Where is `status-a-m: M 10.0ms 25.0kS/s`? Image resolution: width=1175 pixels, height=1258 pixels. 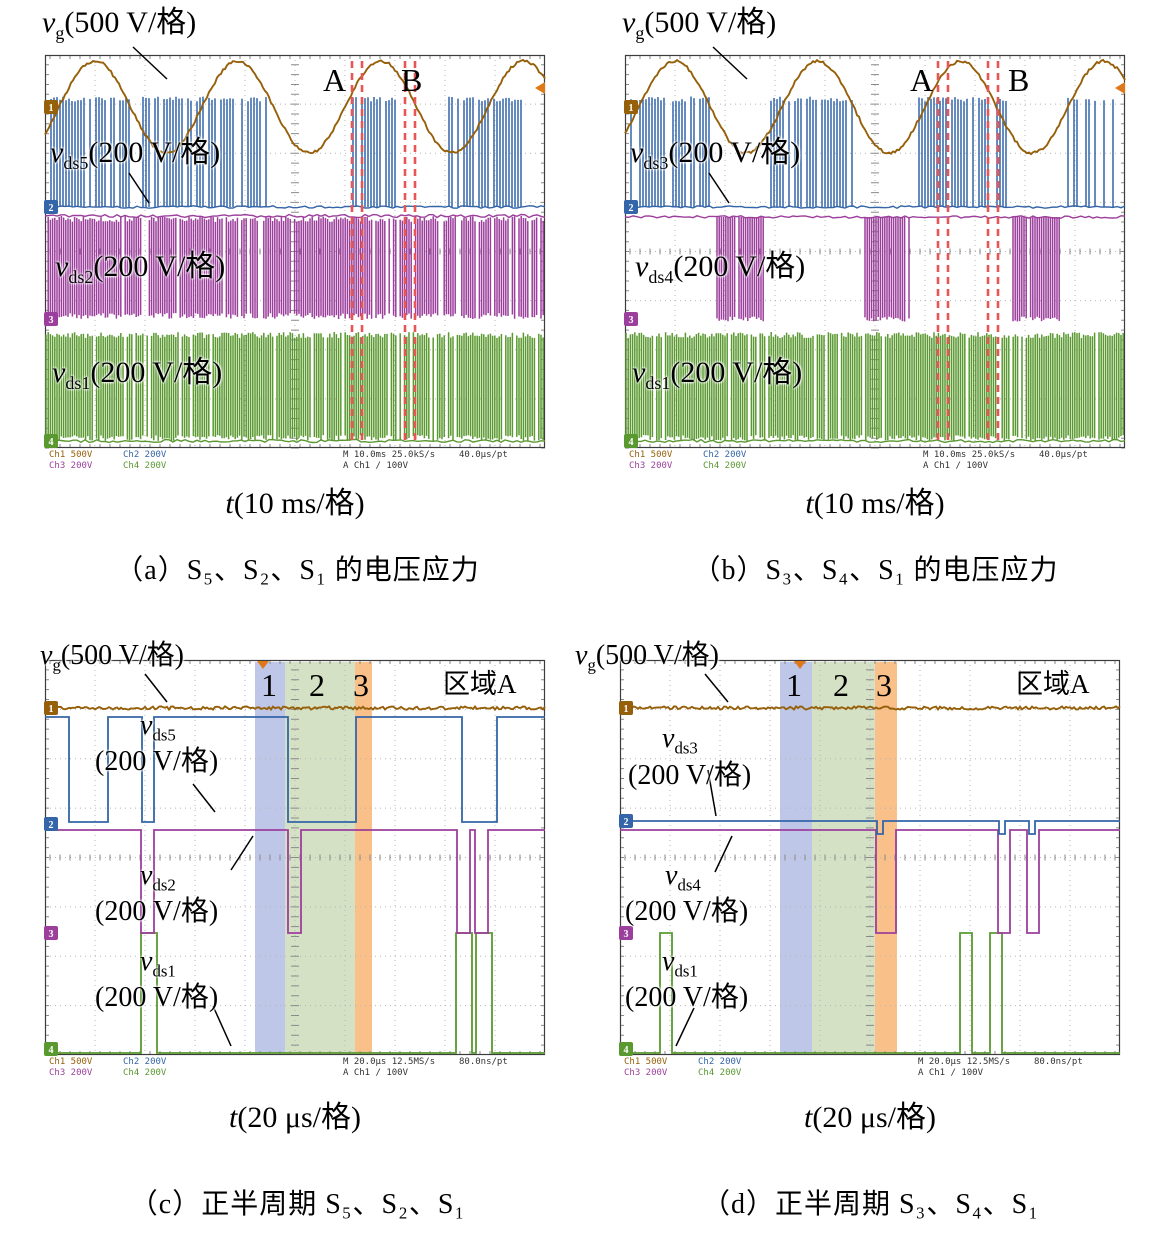 status-a-m: M 10.0ms 25.0kS/s is located at coordinates (389, 455).